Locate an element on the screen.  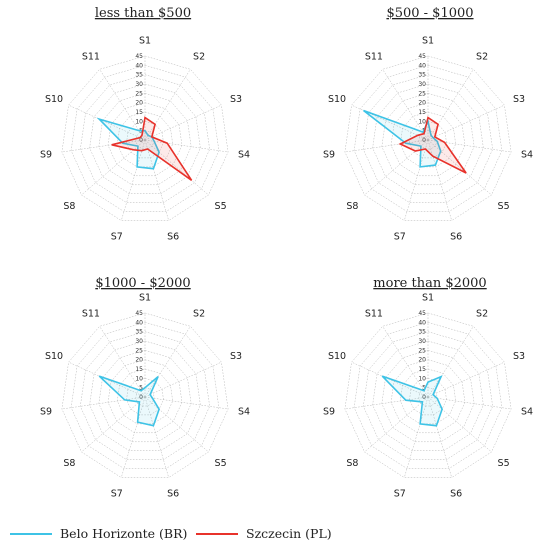
chart-title: $500 - $1000 is located at coordinates (429, 13).